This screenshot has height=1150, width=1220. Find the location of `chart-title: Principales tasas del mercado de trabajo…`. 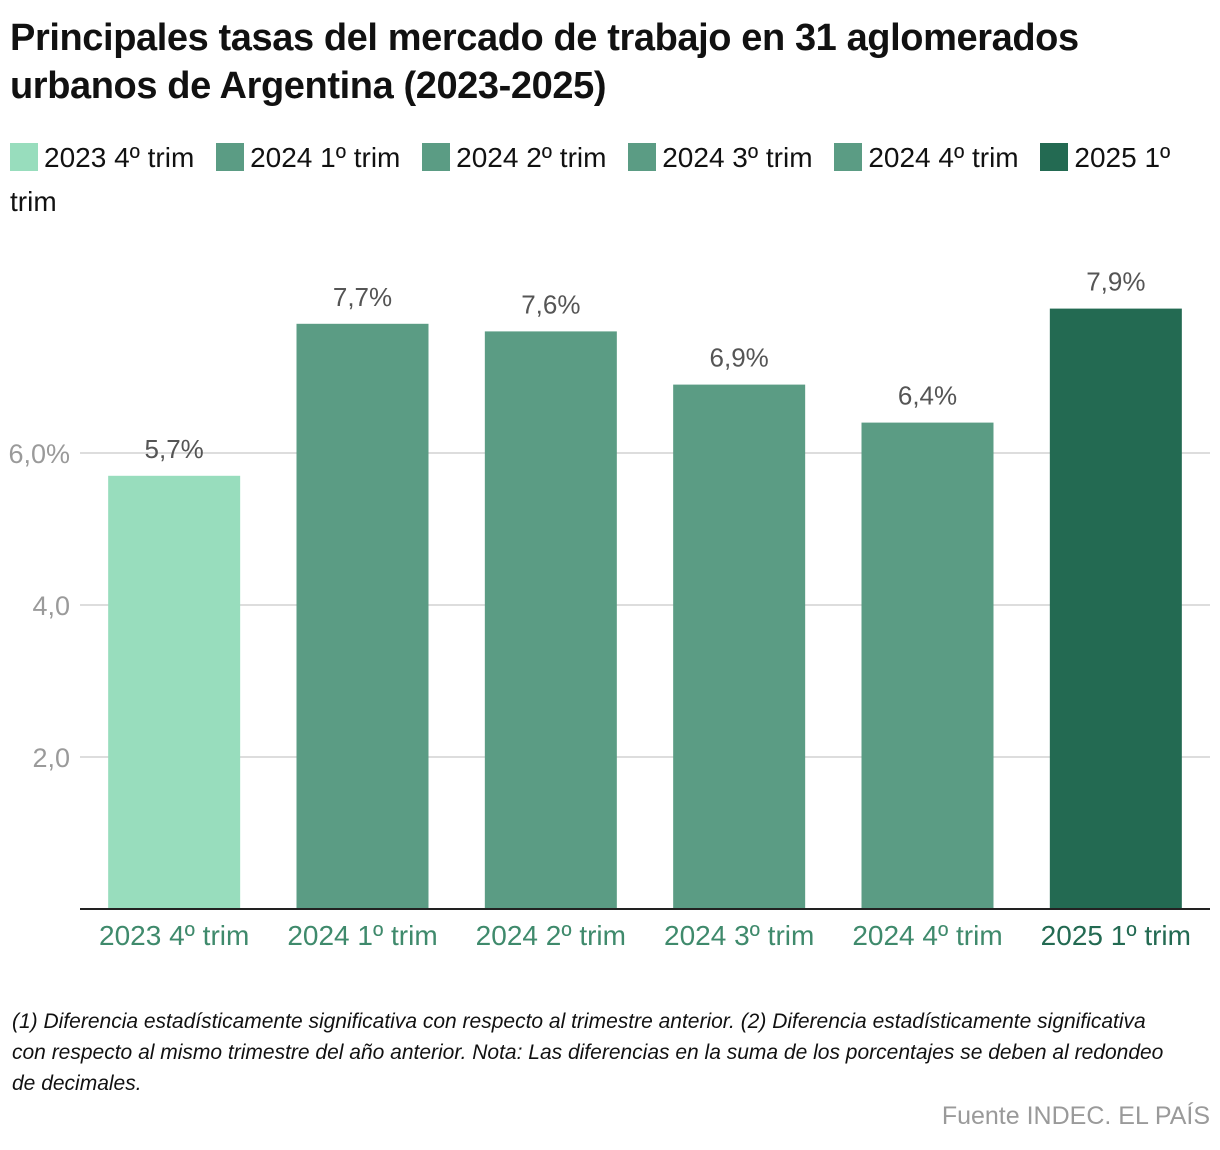

chart-title: Principales tasas del mercado de trabajo… is located at coordinates (544, 62).